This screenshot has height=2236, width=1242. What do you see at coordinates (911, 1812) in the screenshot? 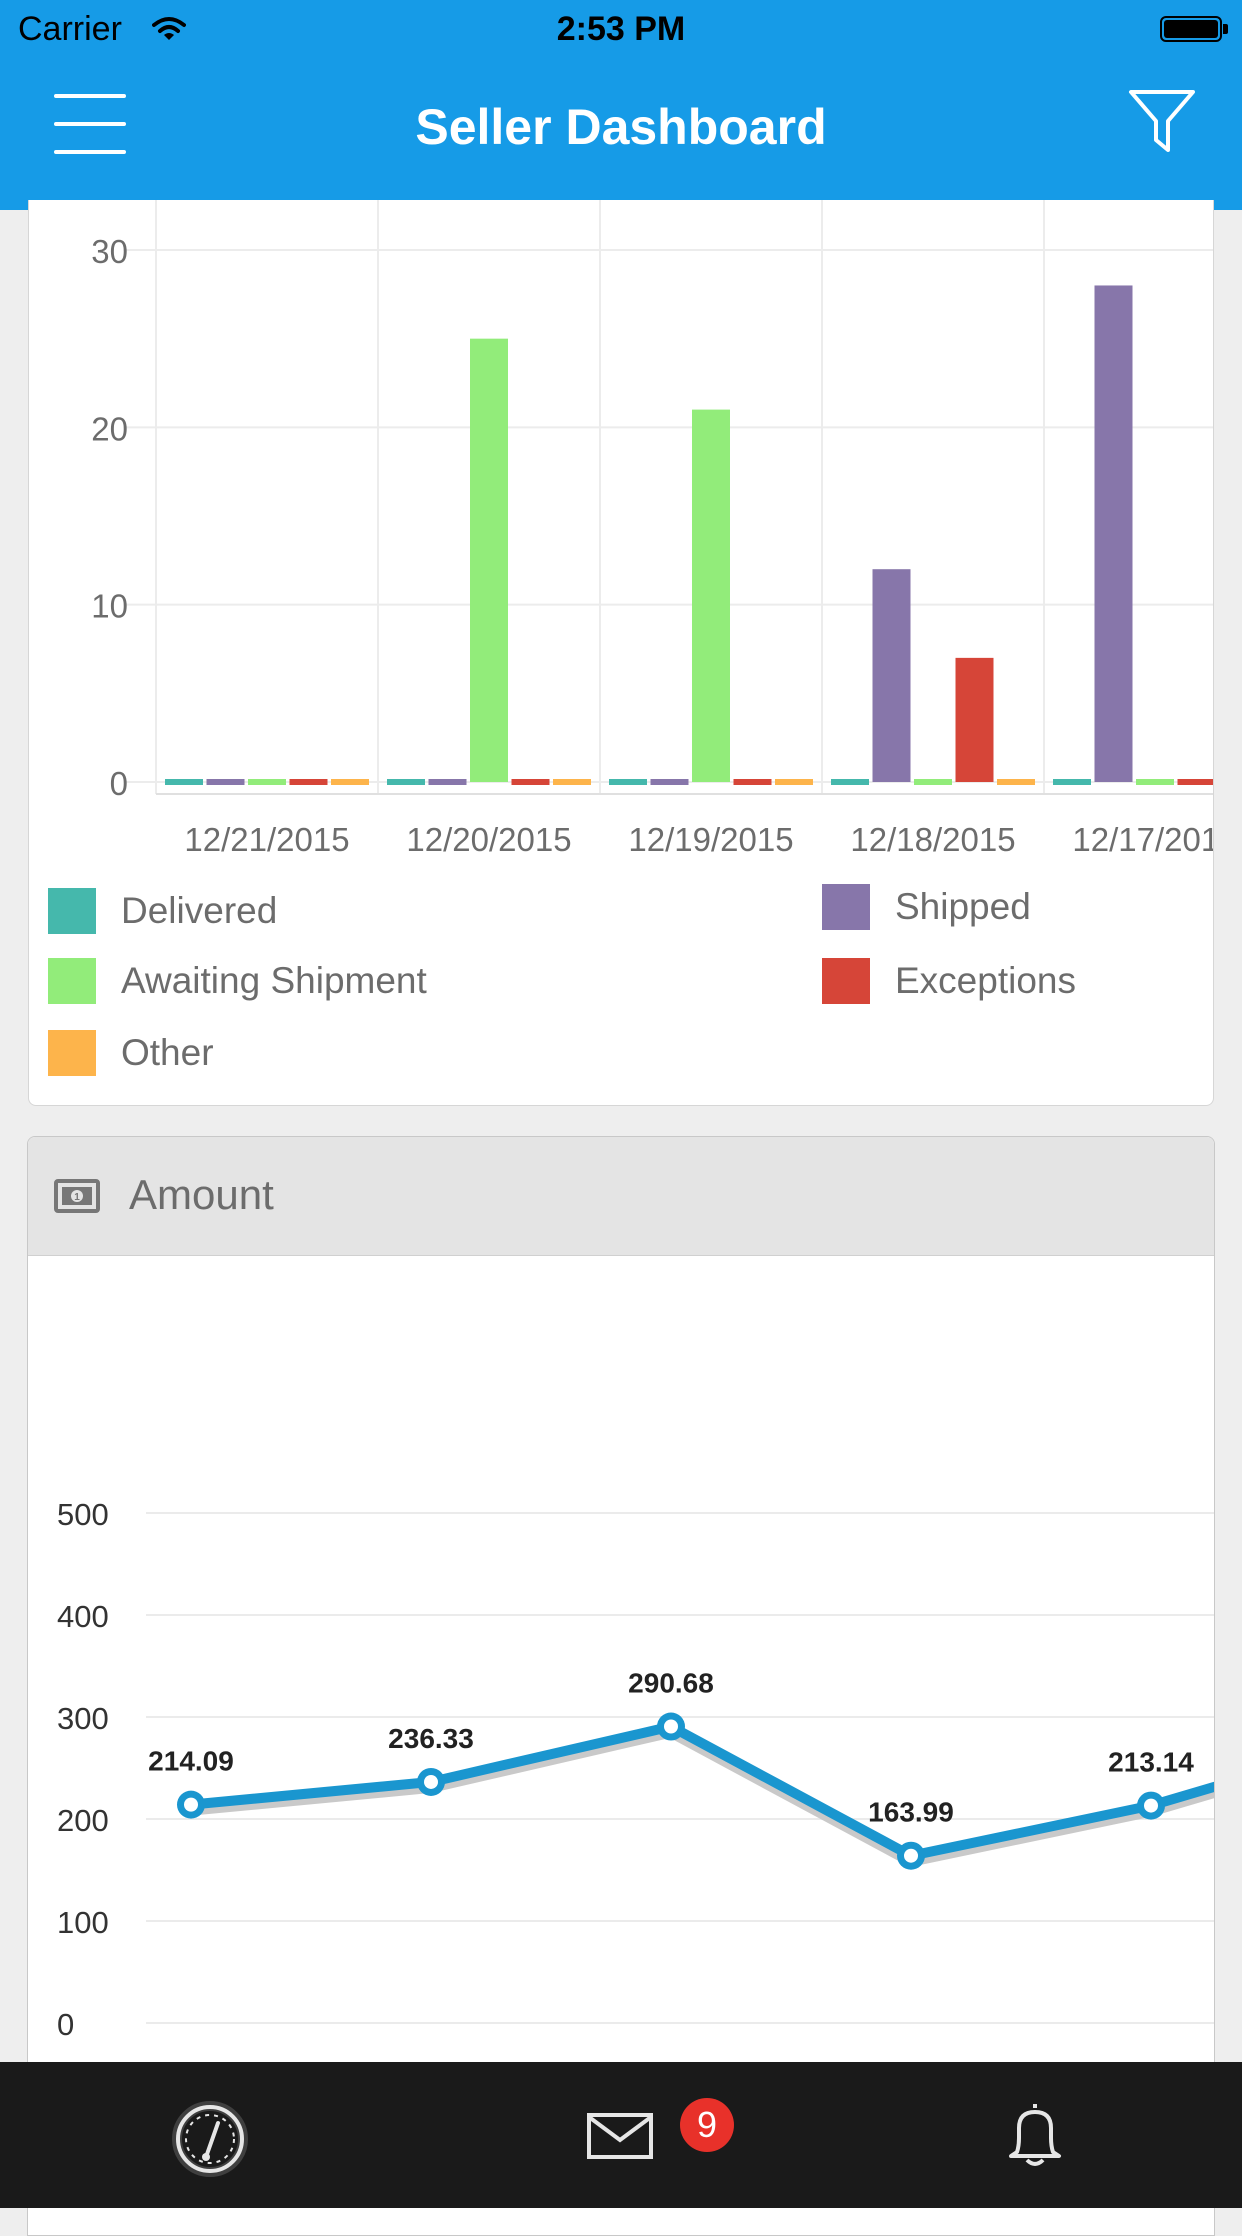
I see `data-label: 163.99` at bounding box center [911, 1812].